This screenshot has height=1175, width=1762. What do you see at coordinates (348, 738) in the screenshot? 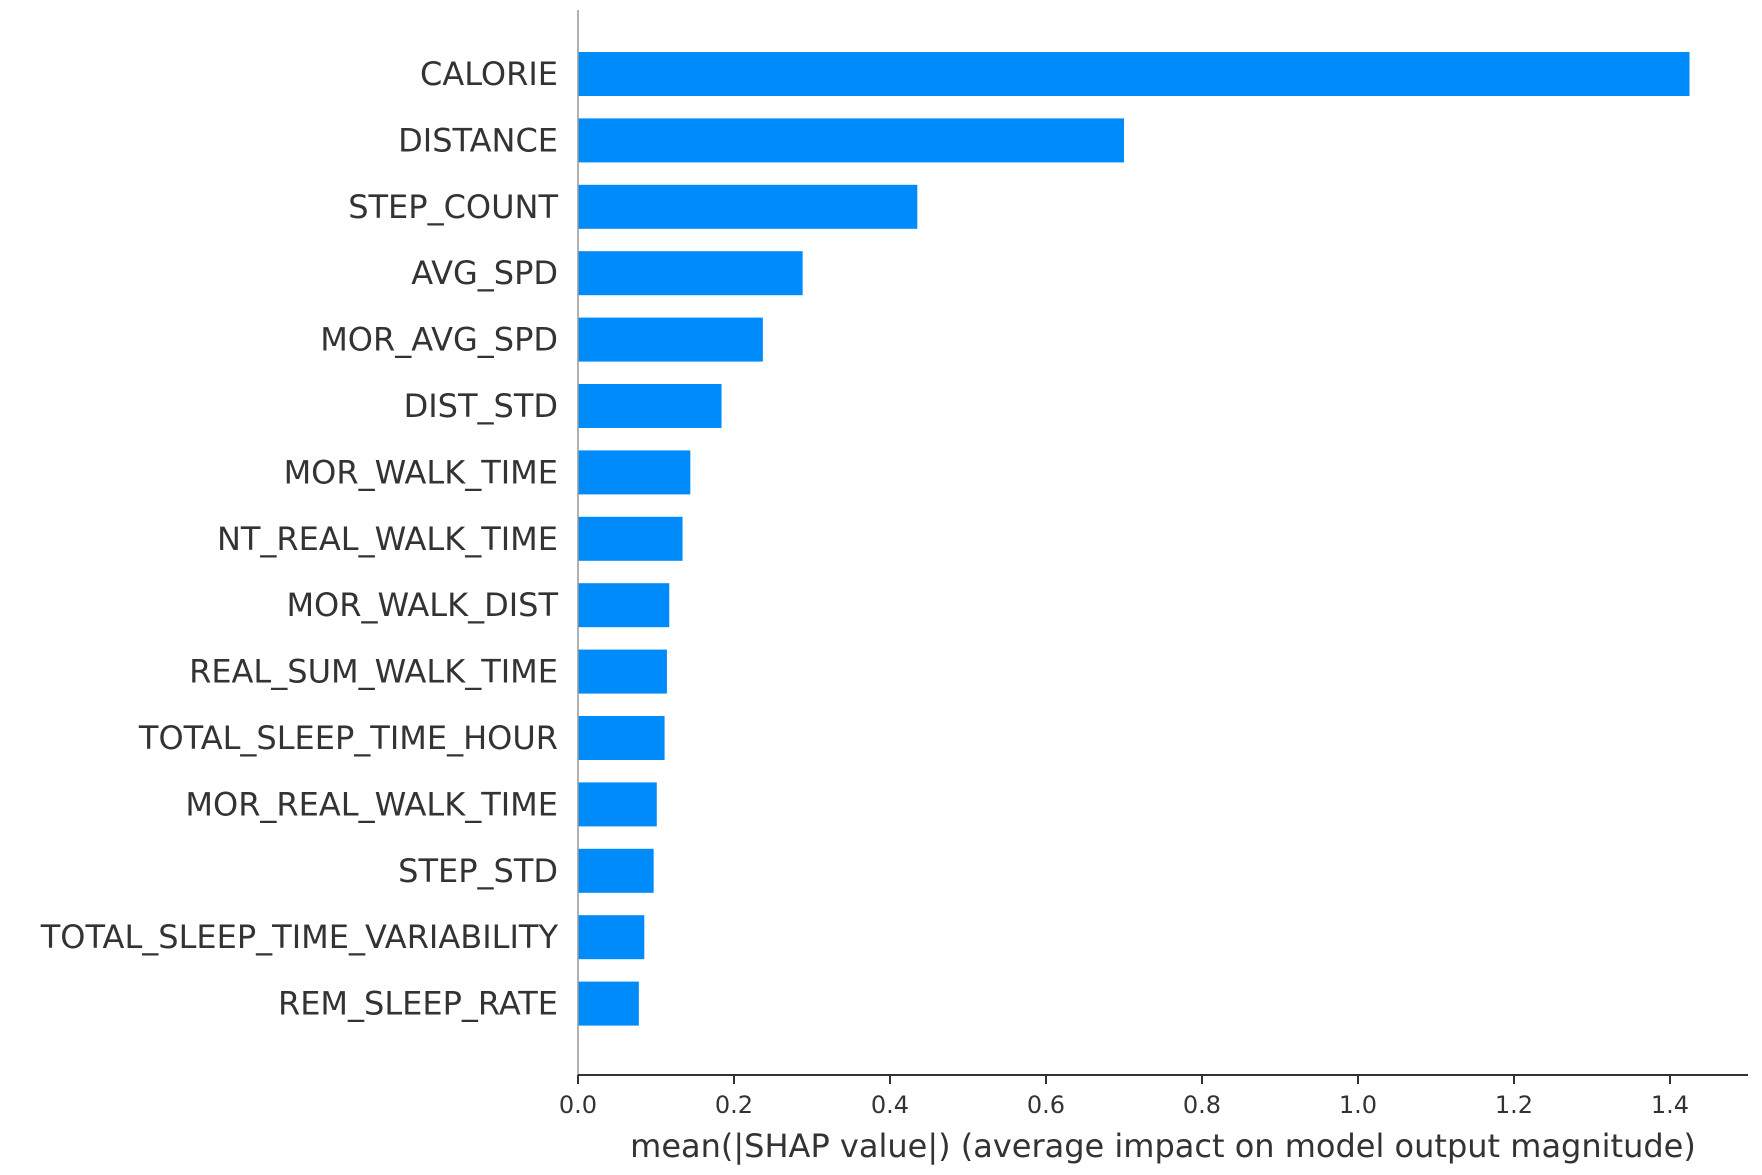
I see `feature-label: TOTAL_SLEEP_TIME_HOUR` at bounding box center [348, 738].